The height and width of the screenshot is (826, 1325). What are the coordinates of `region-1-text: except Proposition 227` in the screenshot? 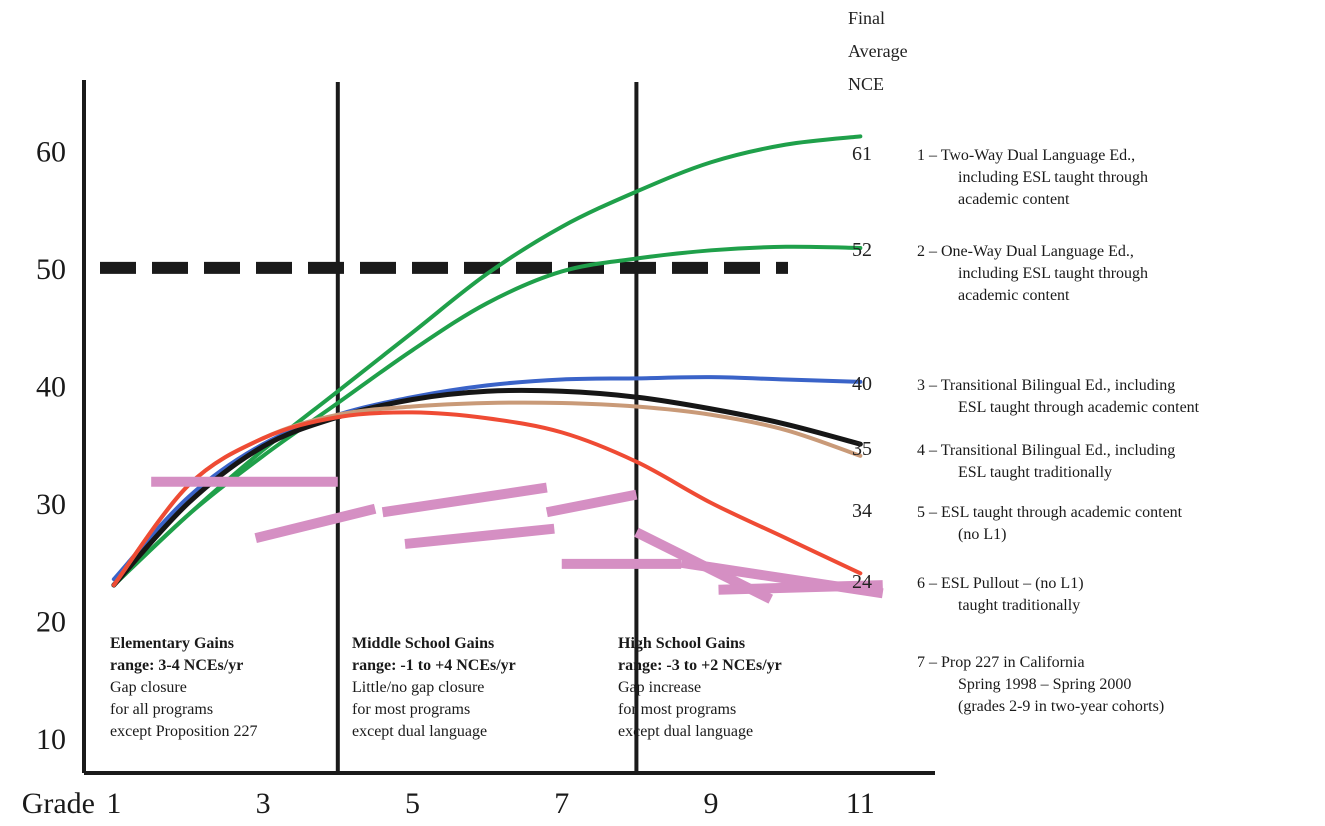 It's located at (184, 731).